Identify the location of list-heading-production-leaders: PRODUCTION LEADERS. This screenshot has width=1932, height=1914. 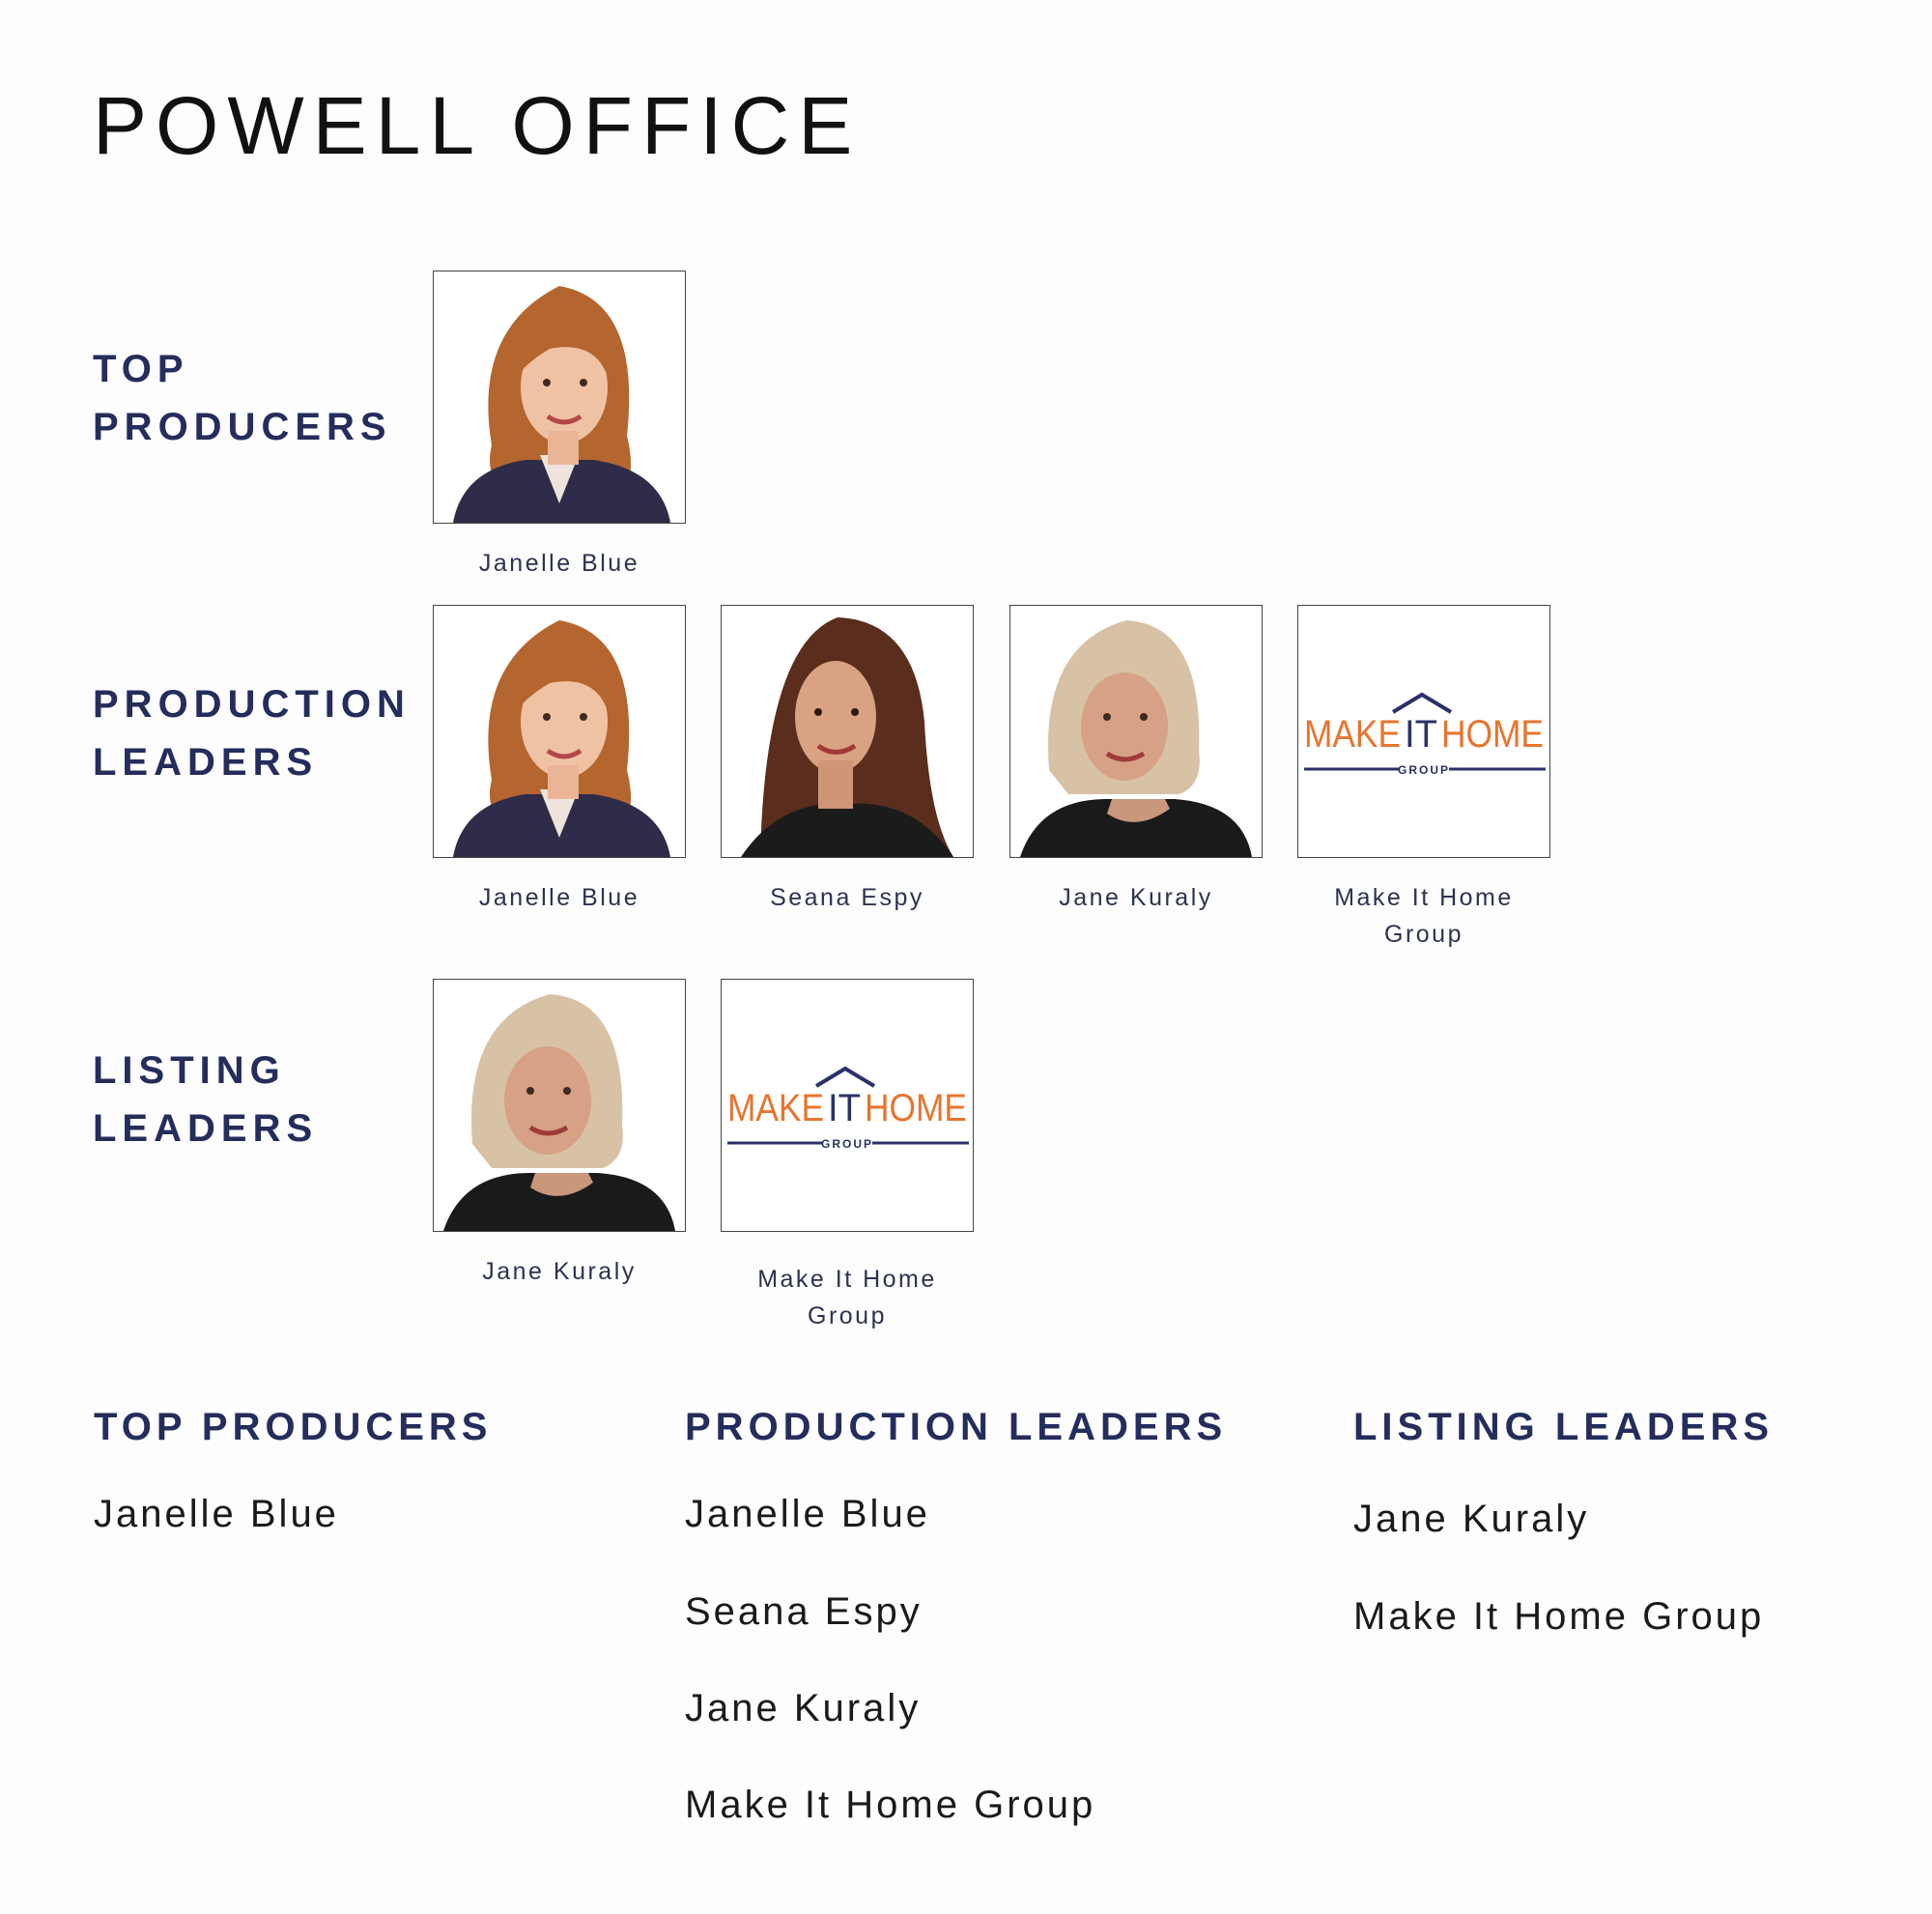
(956, 1427).